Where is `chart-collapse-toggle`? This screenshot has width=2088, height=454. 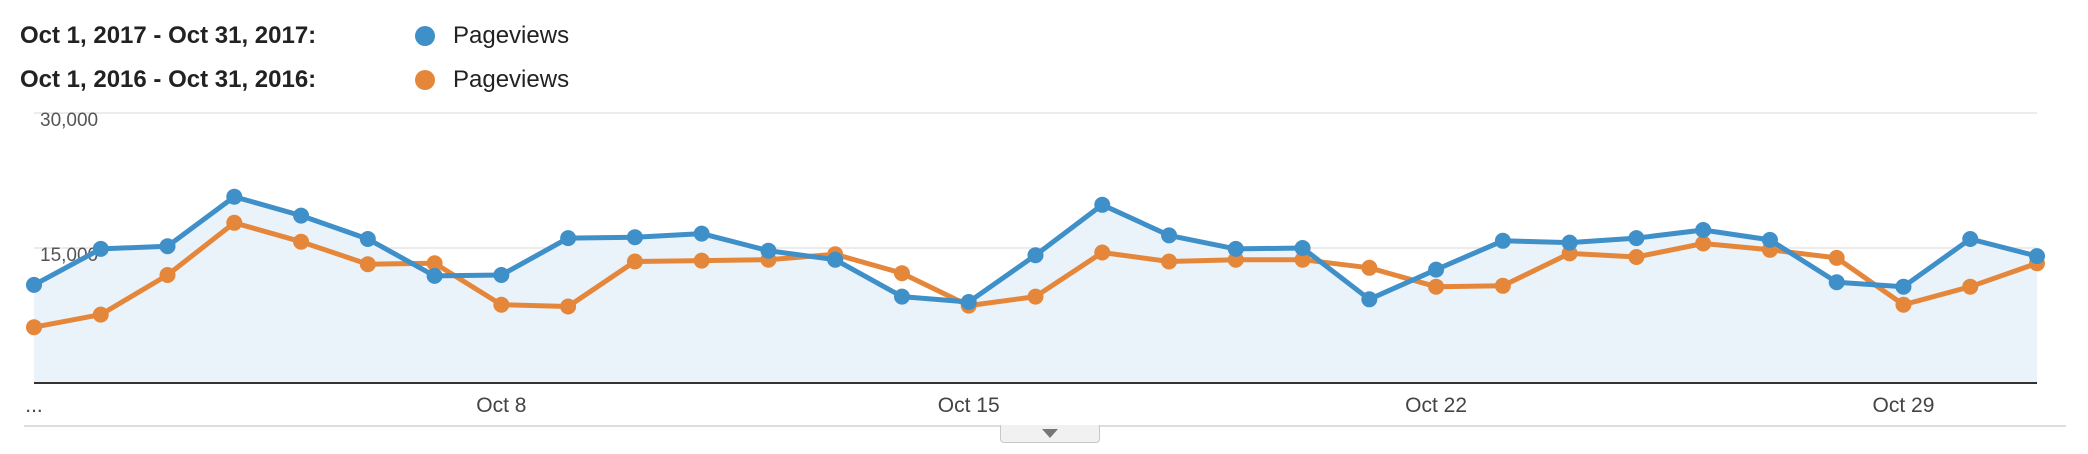 chart-collapse-toggle is located at coordinates (1050, 434).